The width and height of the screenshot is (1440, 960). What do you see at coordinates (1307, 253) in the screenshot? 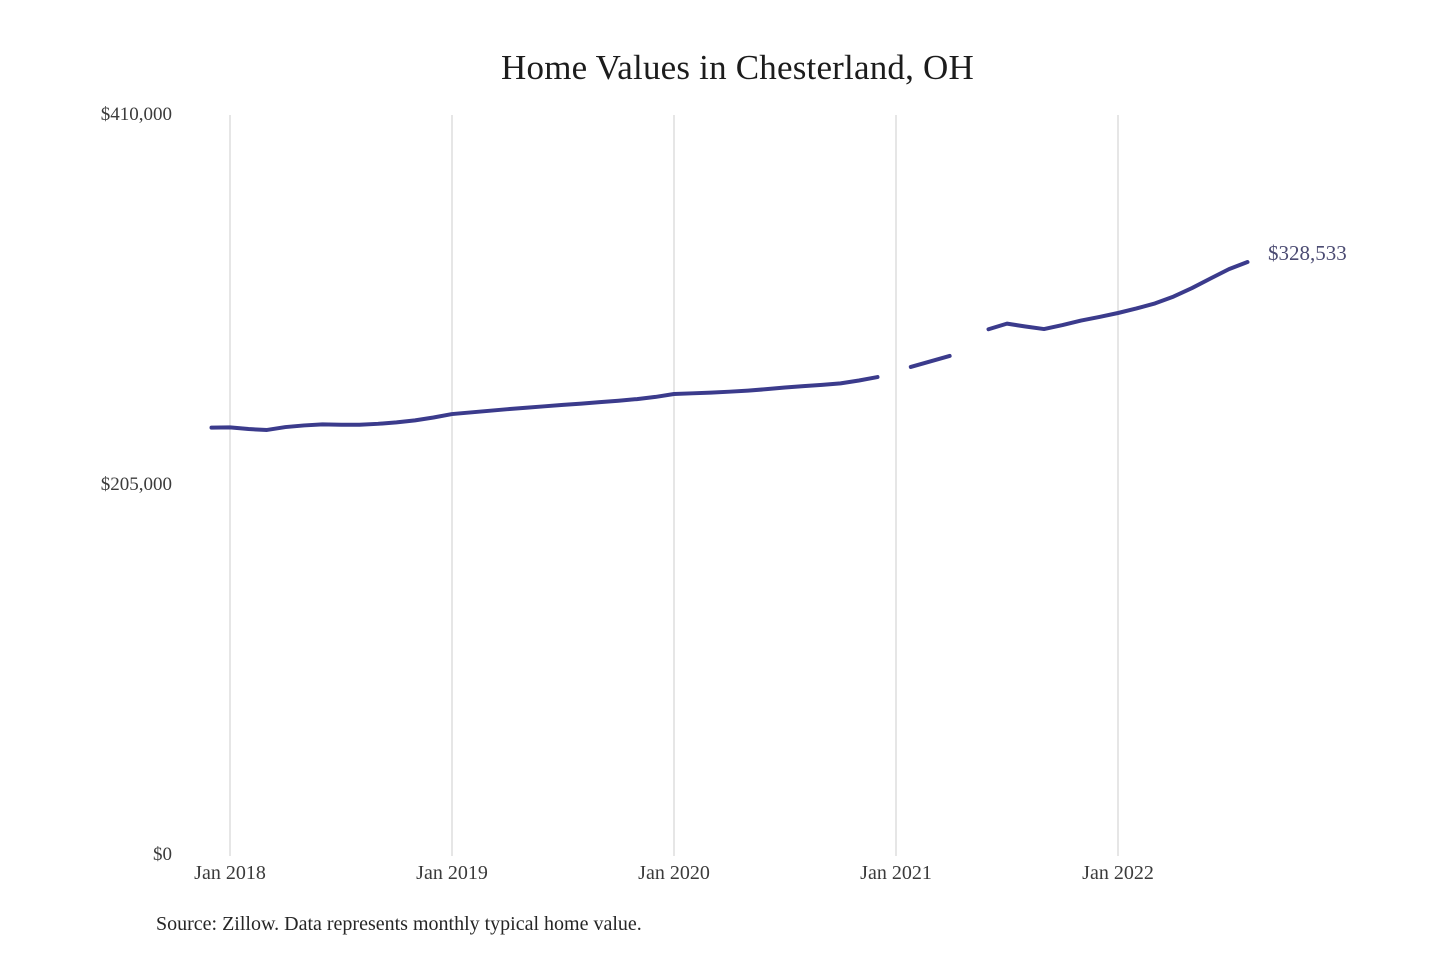
I see `end-value-label: $328,533` at bounding box center [1307, 253].